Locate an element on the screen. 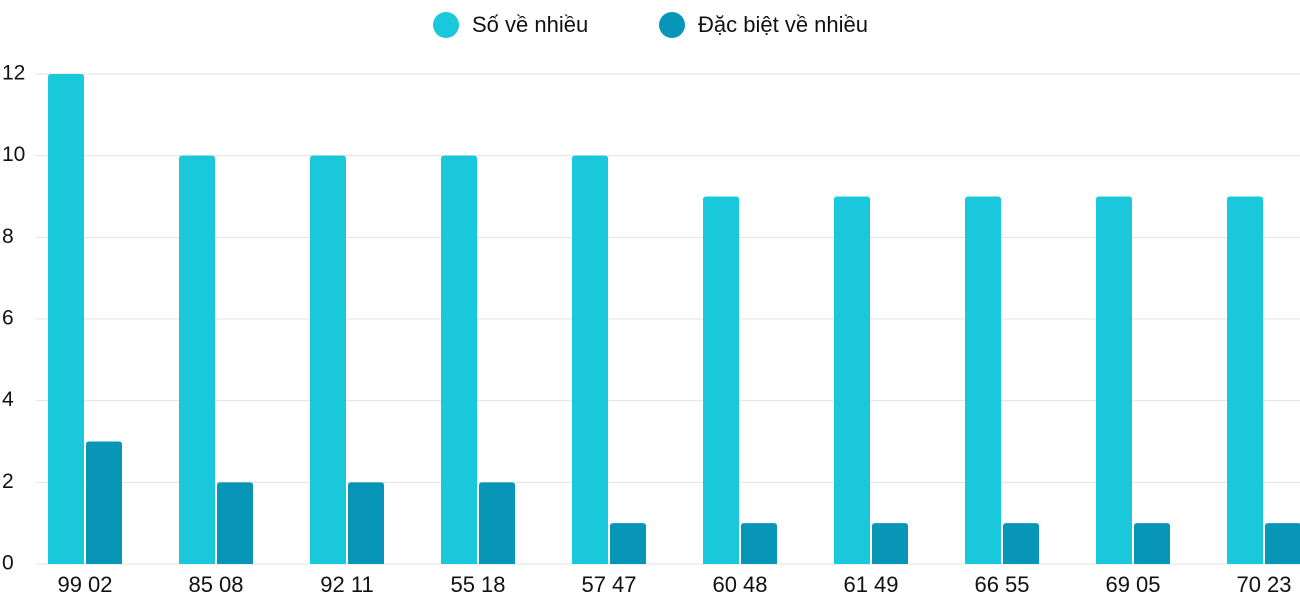 The width and height of the screenshot is (1300, 600). x-tick-label: 61 49 is located at coordinates (870, 584).